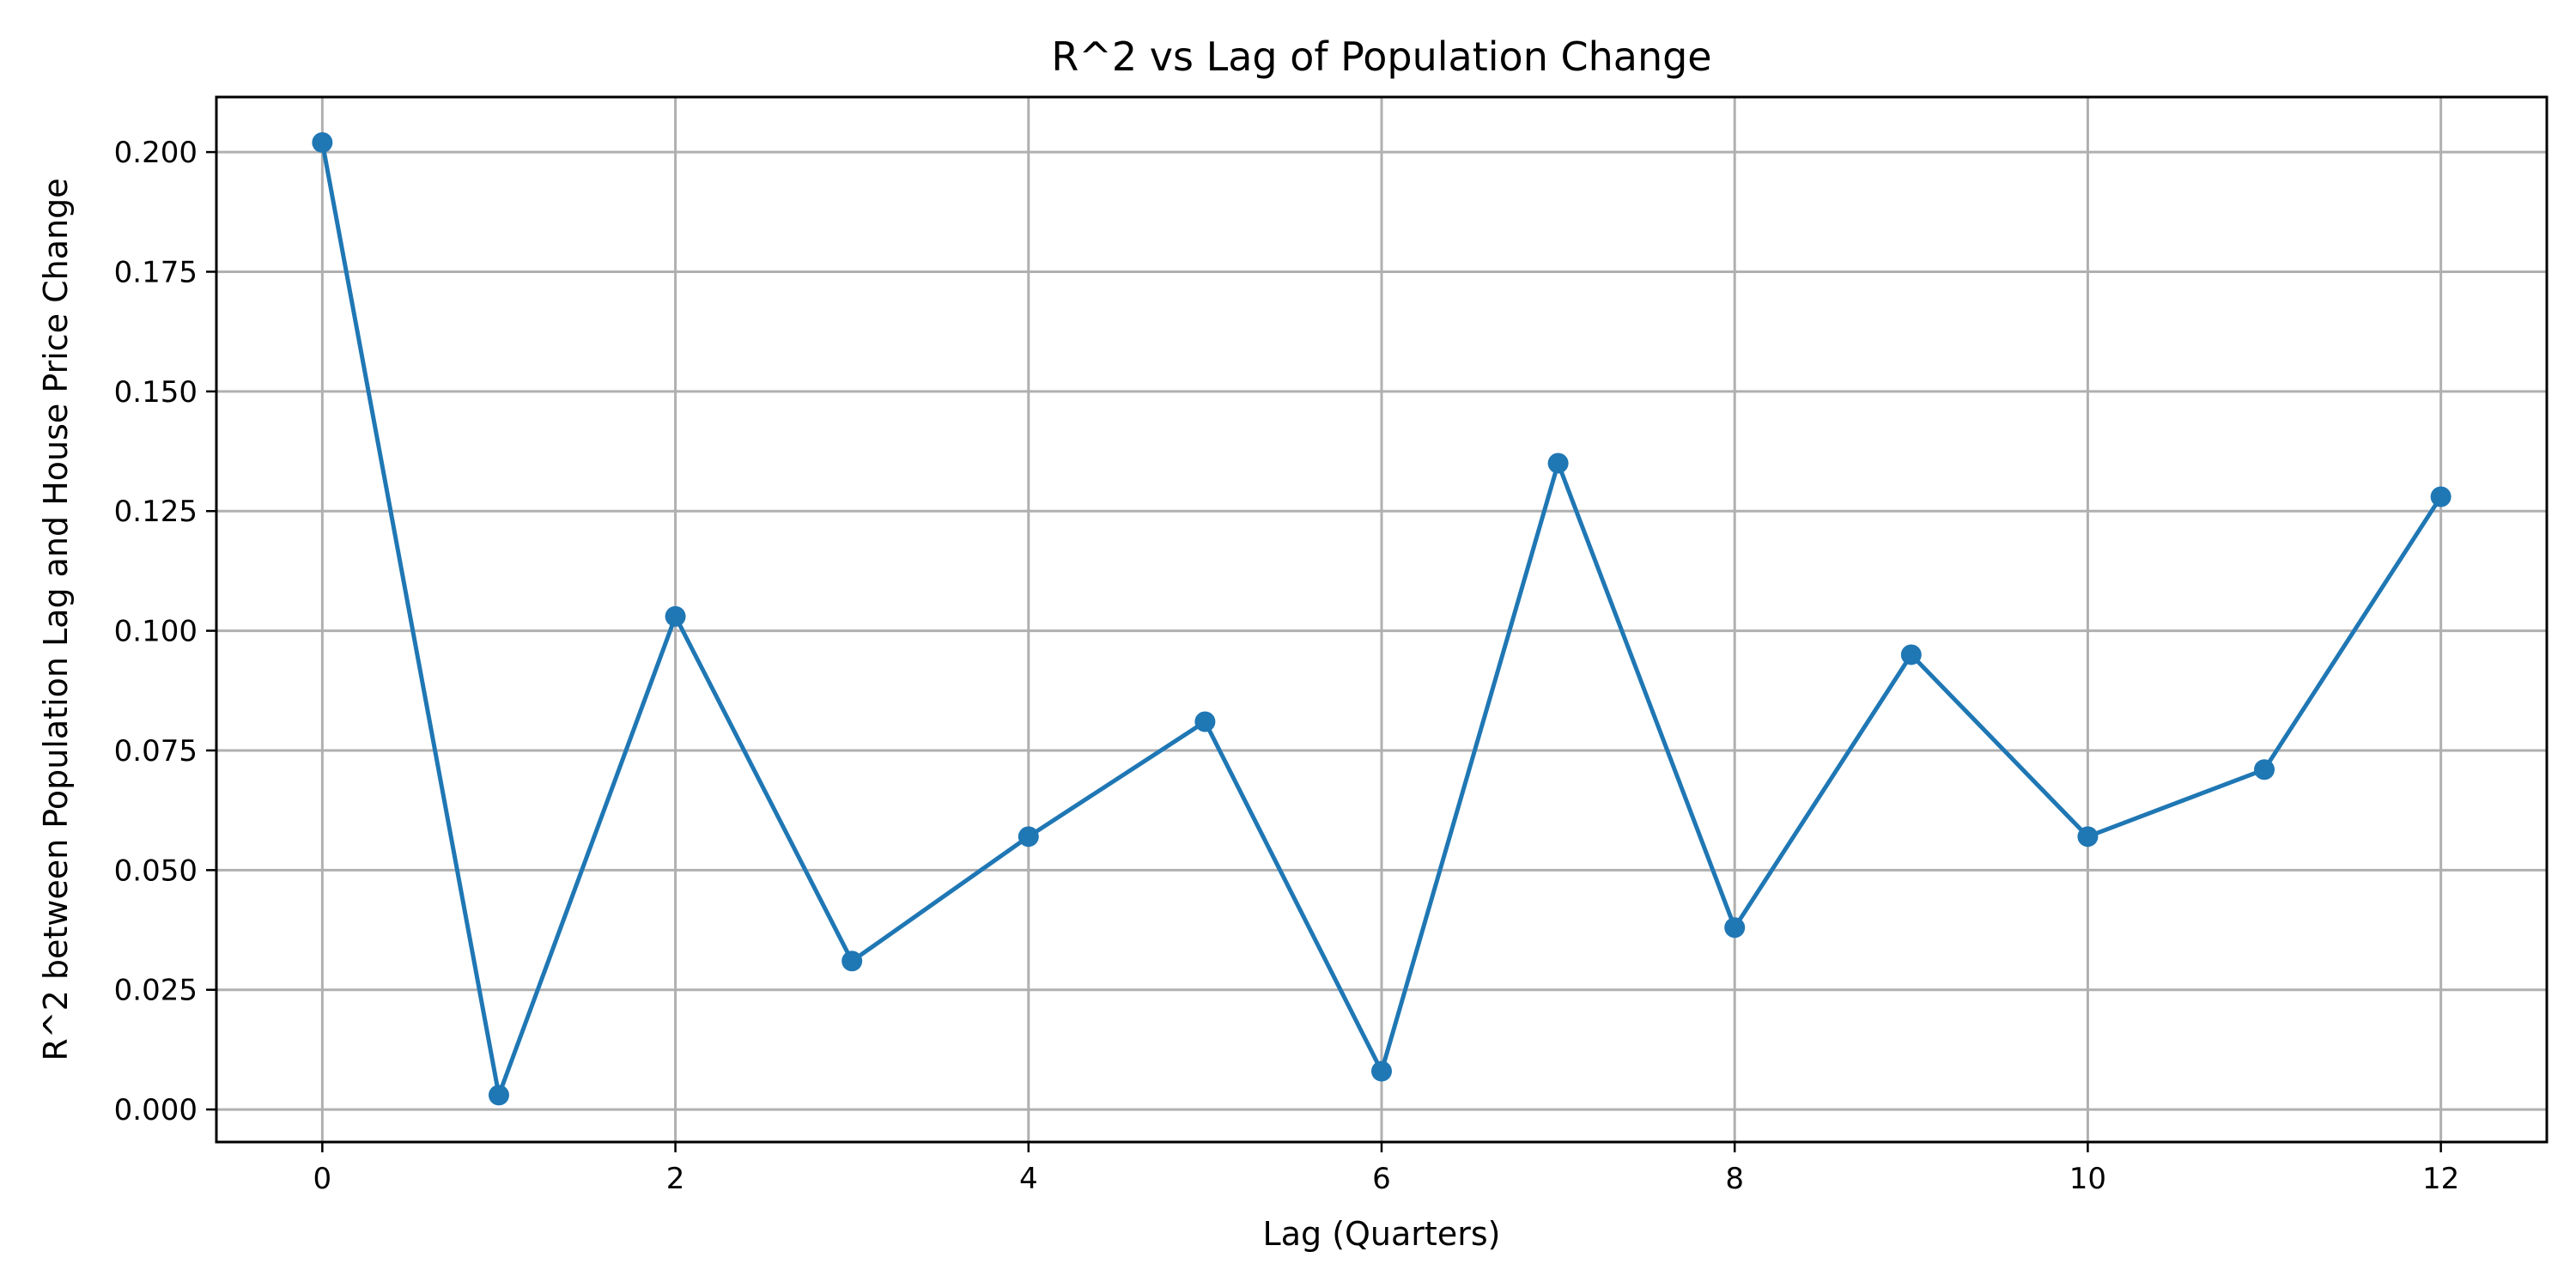 The height and width of the screenshot is (1288, 2576). Describe the element at coordinates (155, 1110) in the screenshot. I see `y-tick-label: 0.000` at that location.